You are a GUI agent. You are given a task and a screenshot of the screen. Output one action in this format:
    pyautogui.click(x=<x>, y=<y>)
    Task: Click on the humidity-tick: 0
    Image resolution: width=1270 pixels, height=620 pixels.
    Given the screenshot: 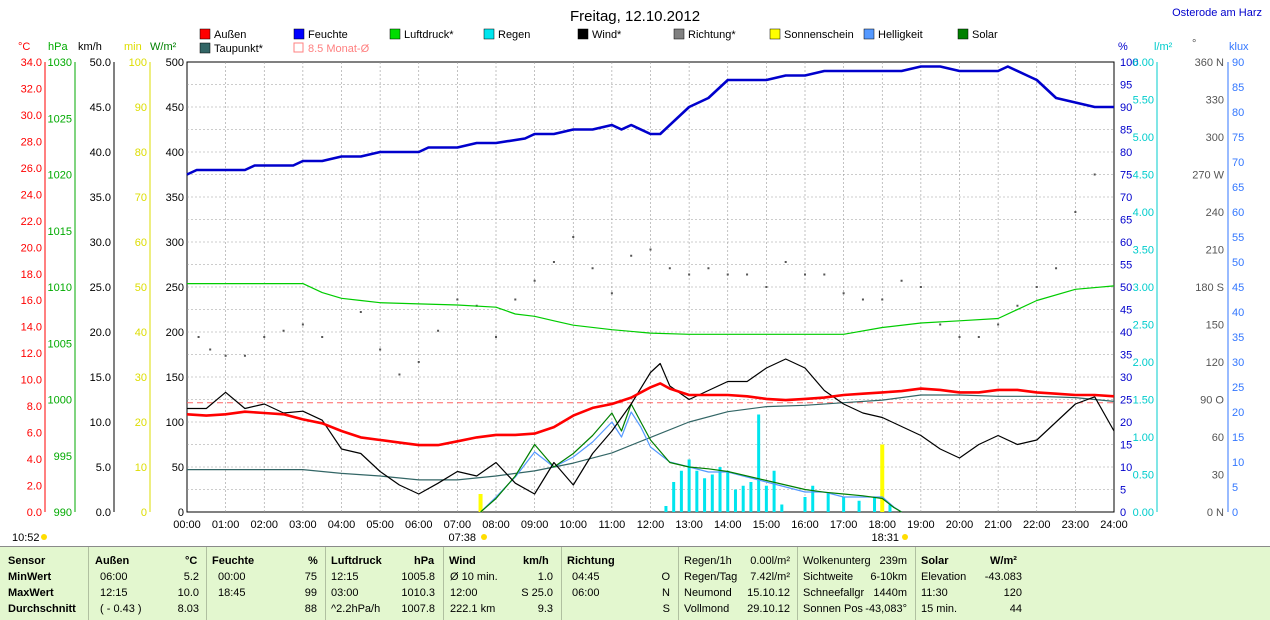 What is the action you would take?
    pyautogui.click(x=1123, y=513)
    